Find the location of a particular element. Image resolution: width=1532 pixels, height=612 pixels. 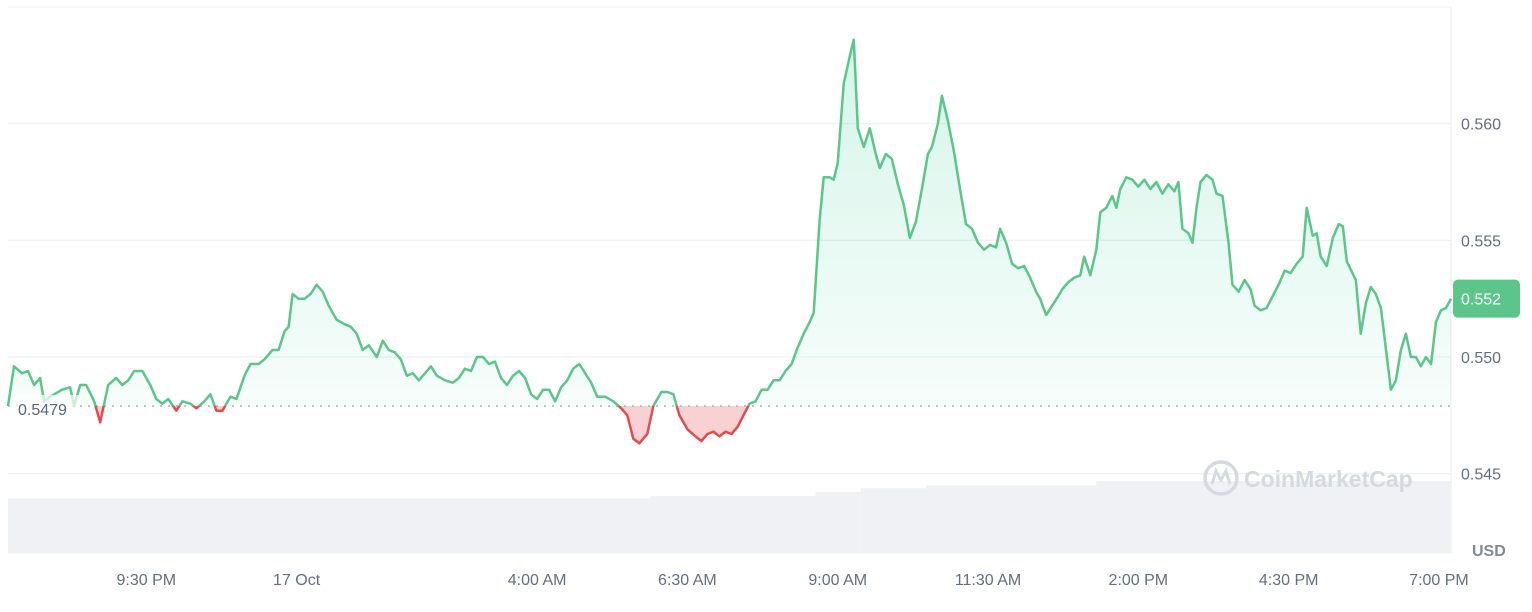

y-axis: 0.560 0.555 0.550 0.545 is located at coordinates (1481, 300).